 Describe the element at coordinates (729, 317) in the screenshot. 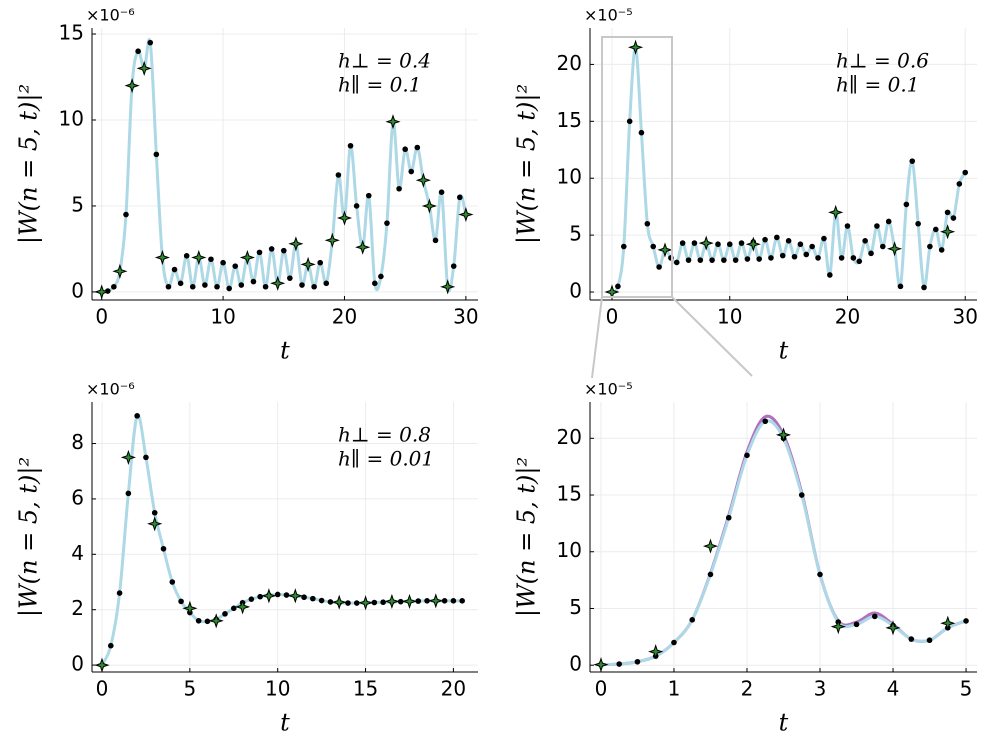

I see `x-tick-label: 10` at that location.